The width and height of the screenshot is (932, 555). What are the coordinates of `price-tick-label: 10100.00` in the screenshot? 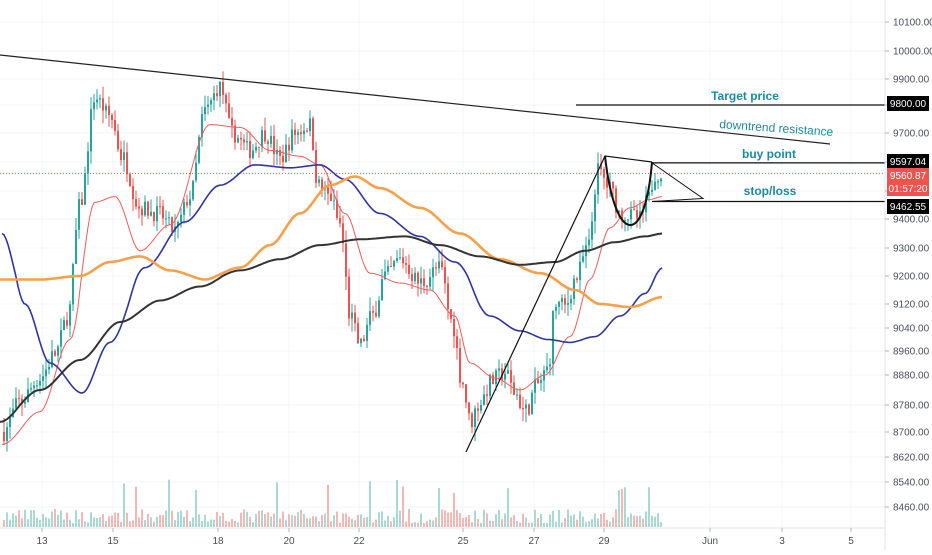 It's located at (912, 23).